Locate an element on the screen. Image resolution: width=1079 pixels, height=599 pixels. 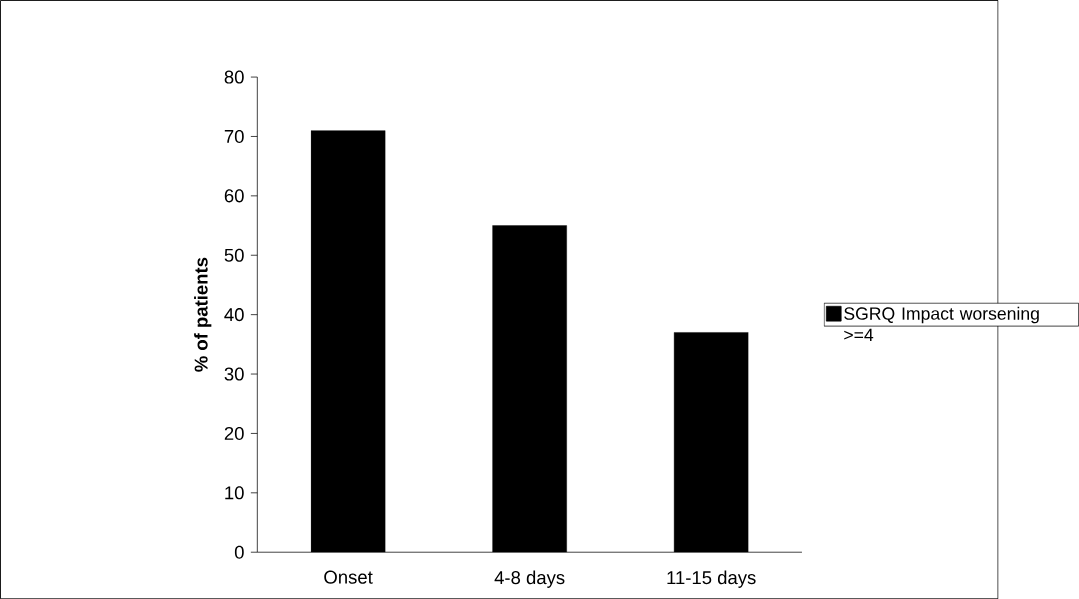
x-tick-label: 11-15 days is located at coordinates (711, 579).